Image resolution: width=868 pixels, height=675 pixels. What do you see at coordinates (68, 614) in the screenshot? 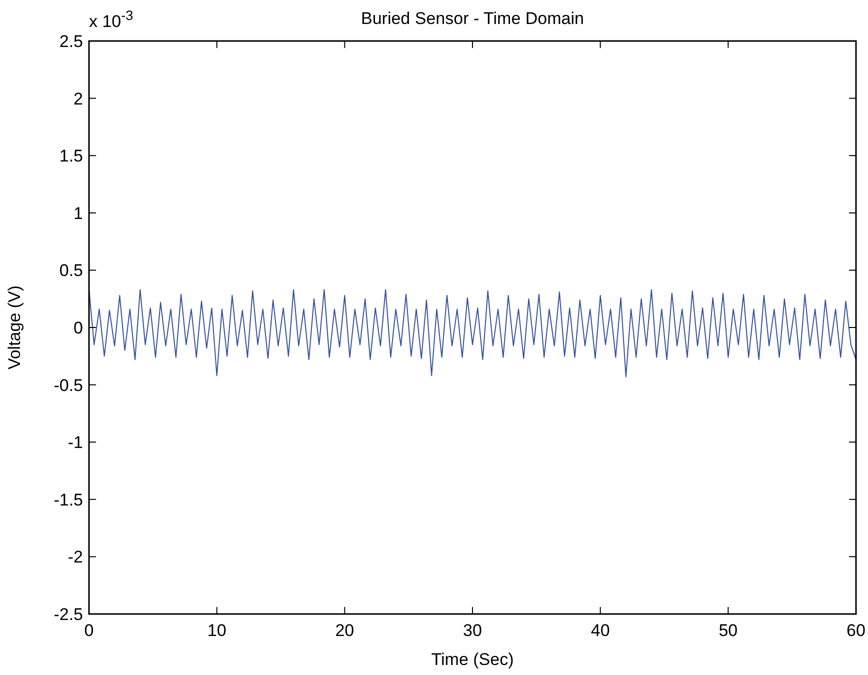
I see `y-tick-label: -2.5` at bounding box center [68, 614].